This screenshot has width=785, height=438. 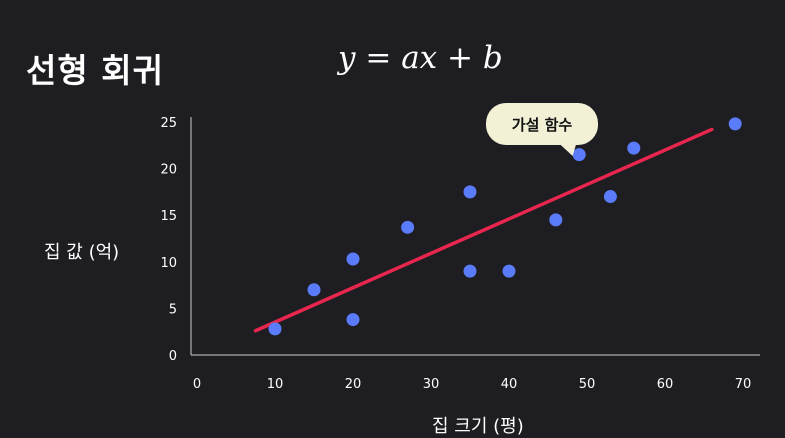 I want to click on hypothesis-callout: 가설 함수, so click(x=542, y=124).